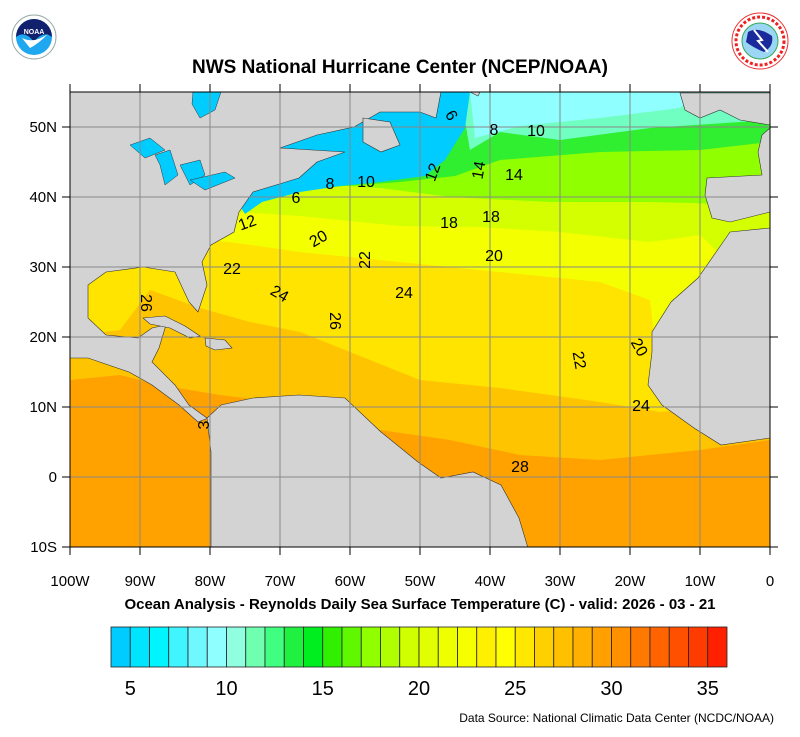  Describe the element at coordinates (475, 94) in the screenshot. I see `land-greenland-tip` at that location.